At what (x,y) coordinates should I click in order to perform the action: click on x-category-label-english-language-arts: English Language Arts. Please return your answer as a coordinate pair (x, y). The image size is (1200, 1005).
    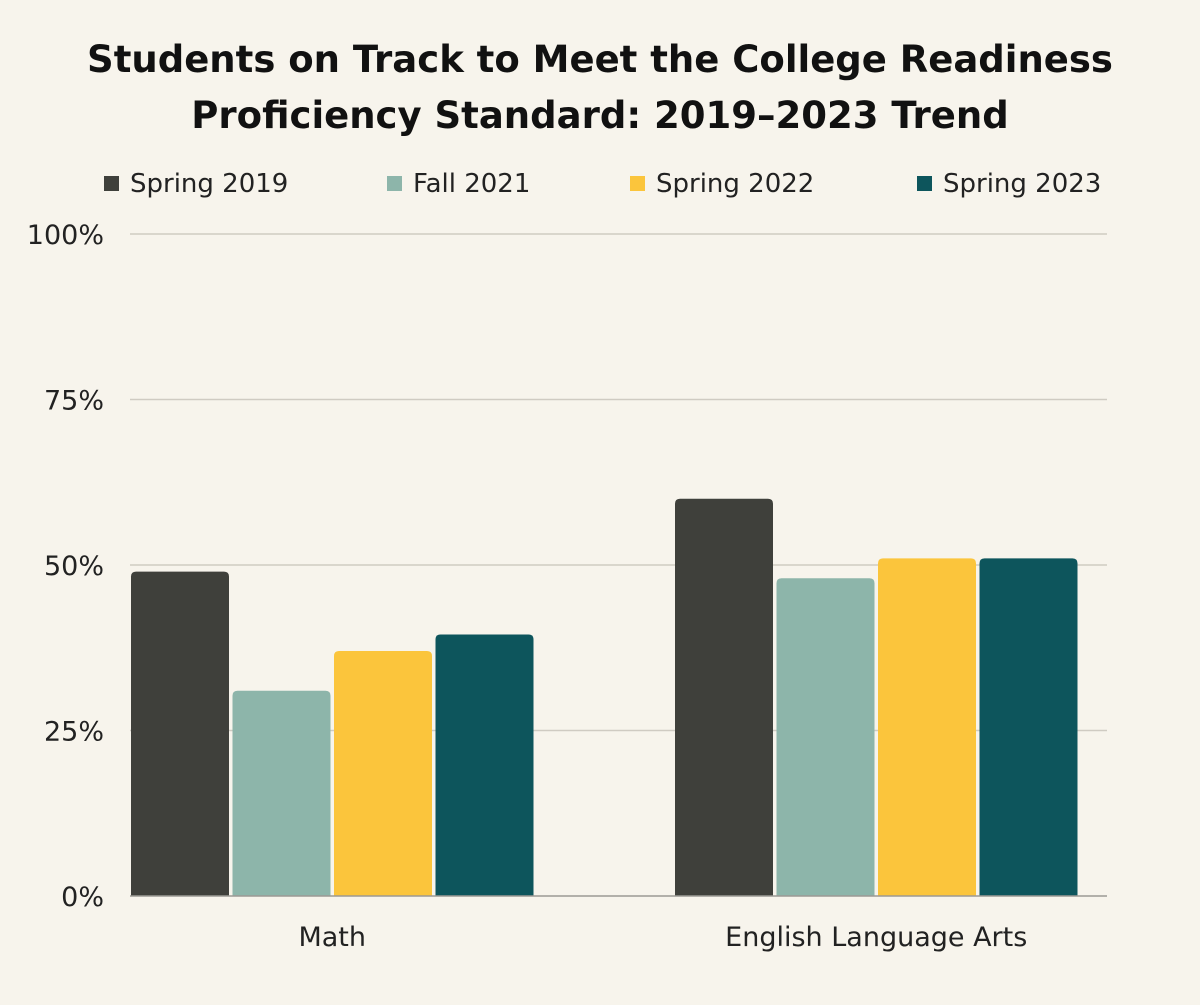
    Looking at the image, I should click on (876, 937).